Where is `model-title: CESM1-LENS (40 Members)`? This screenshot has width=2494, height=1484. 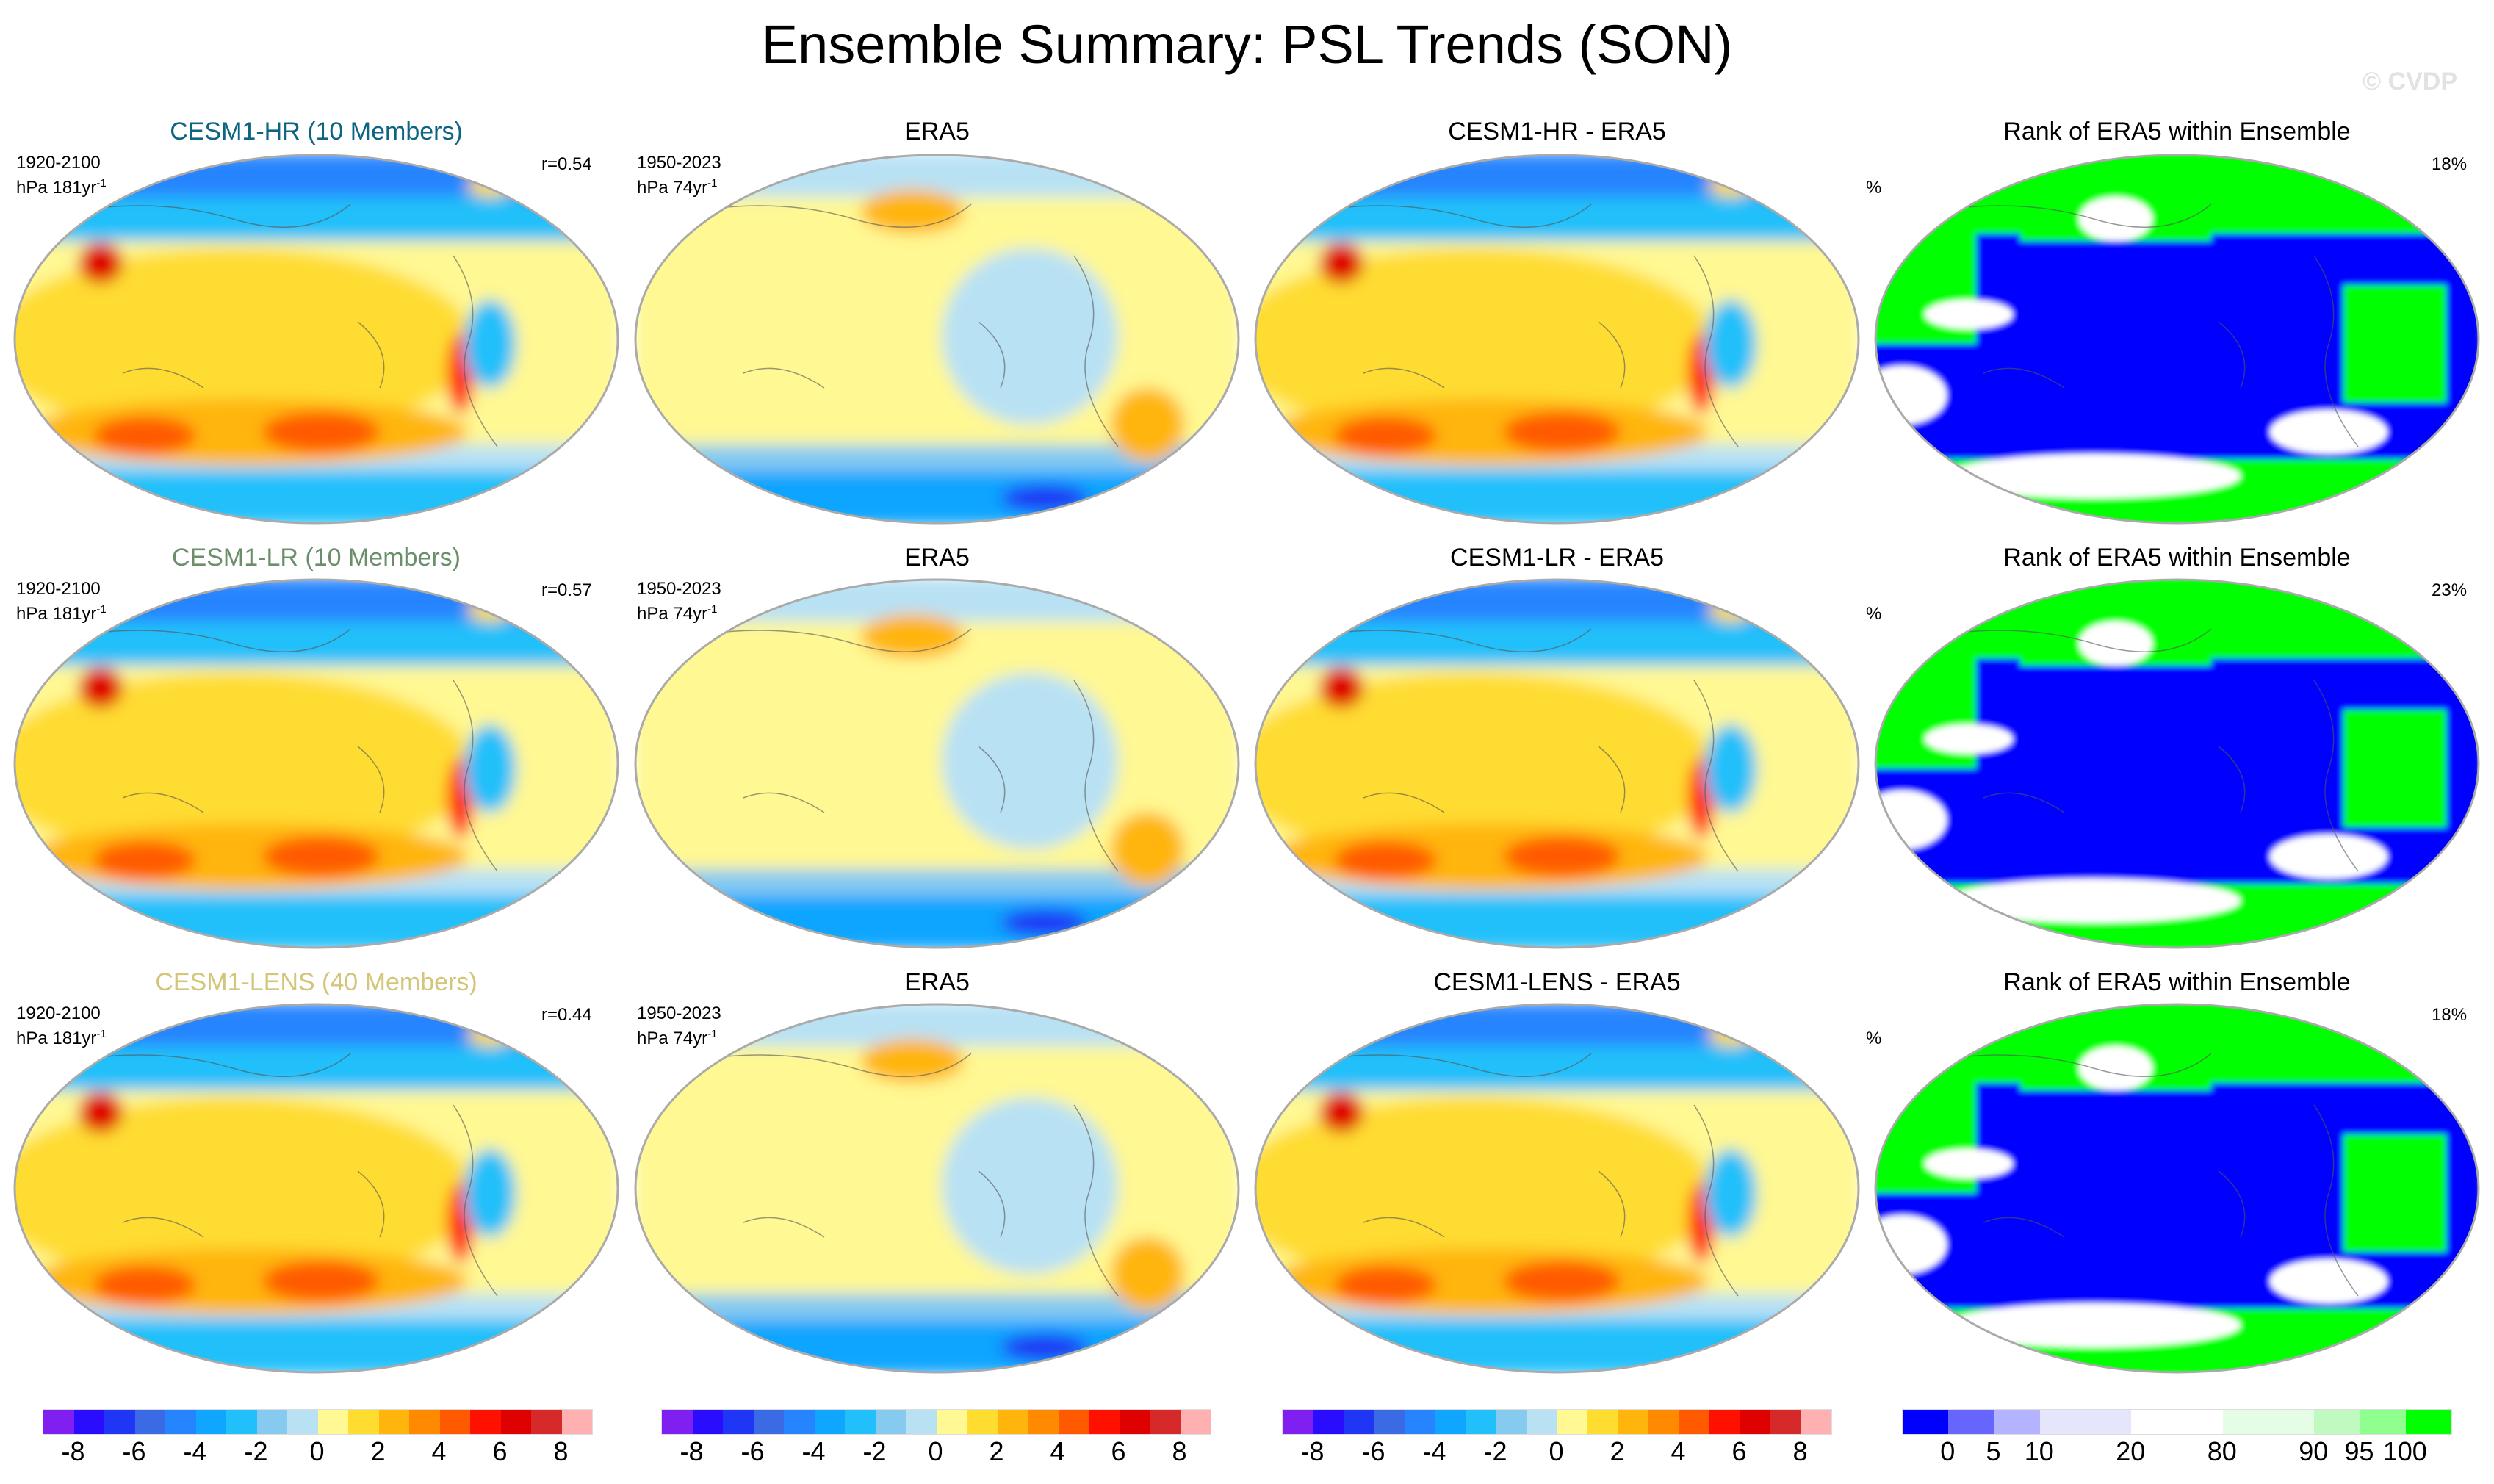
model-title: CESM1-LENS (40 Members) is located at coordinates (316, 982).